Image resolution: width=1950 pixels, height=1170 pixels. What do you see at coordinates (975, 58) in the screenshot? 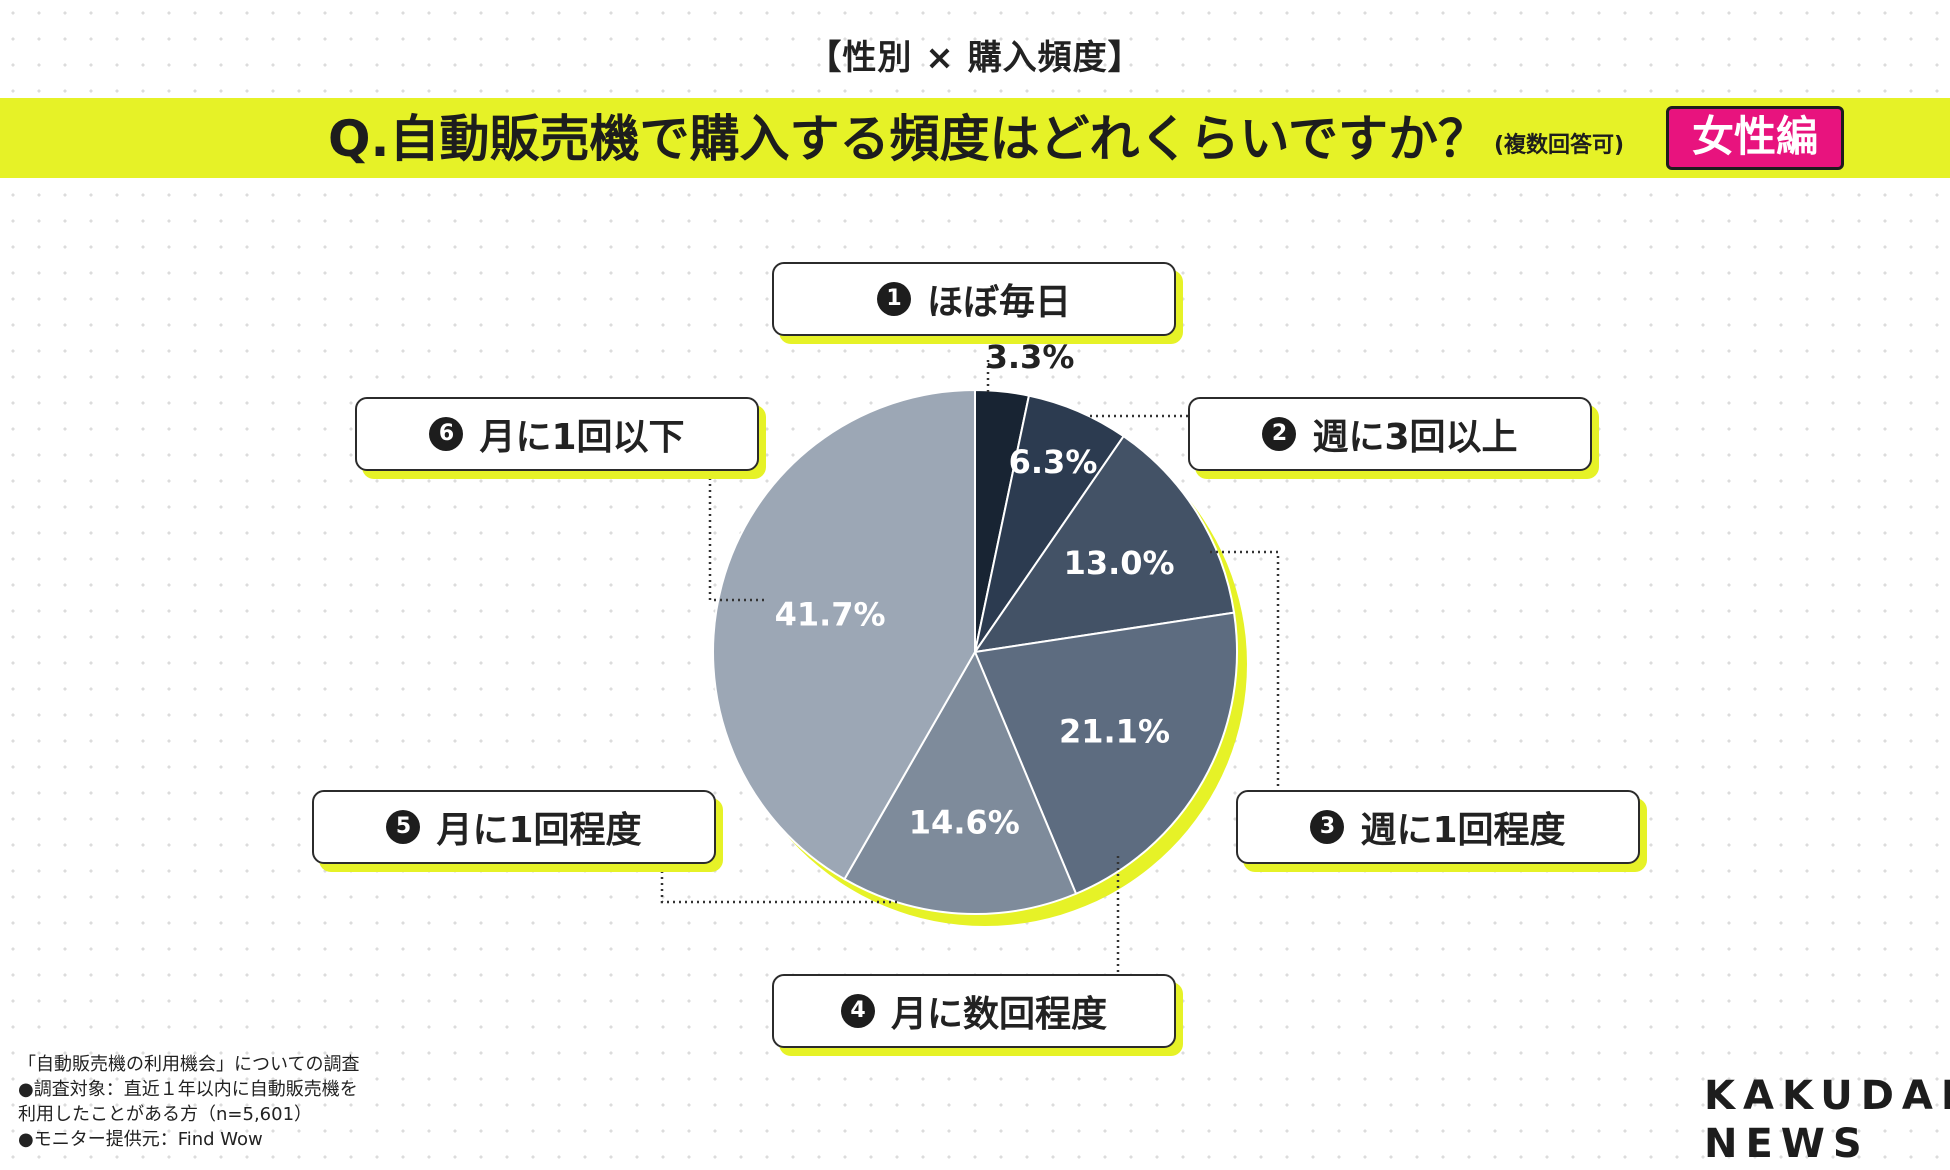
I see `survey-tag: 【性別 × 購入頻度】` at bounding box center [975, 58].